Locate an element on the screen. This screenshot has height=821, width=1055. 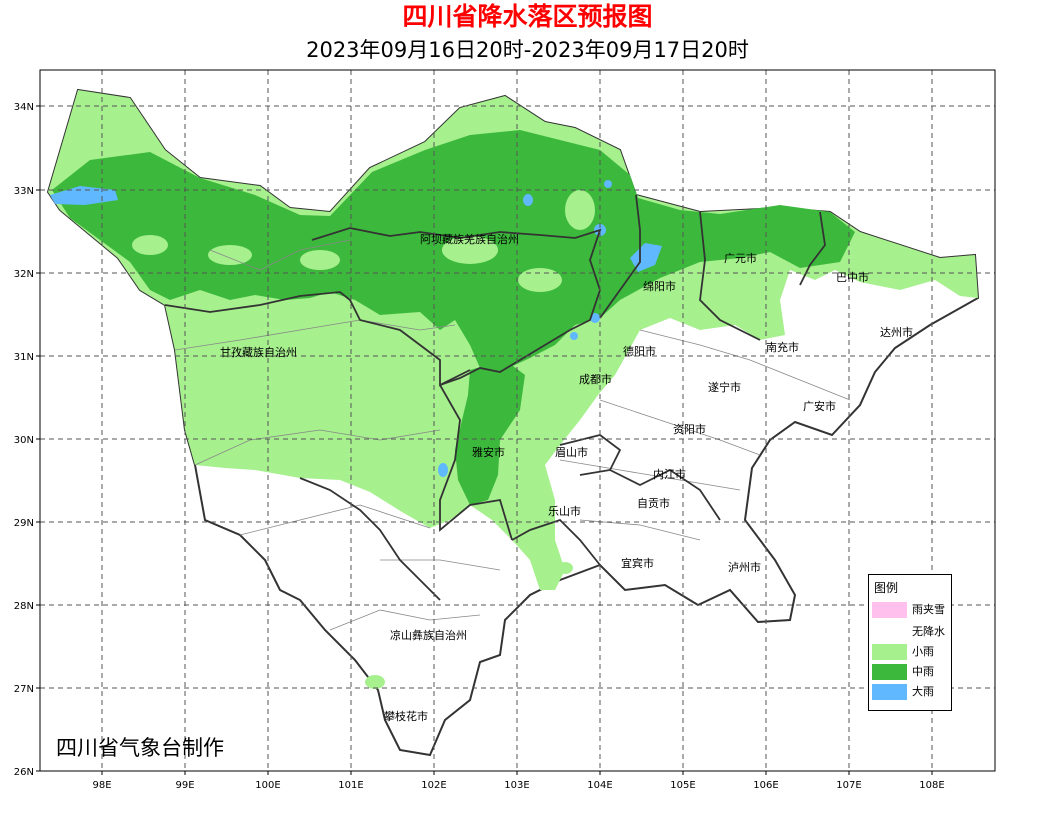
longitude-tick-label: 105E is located at coordinates (682, 785).